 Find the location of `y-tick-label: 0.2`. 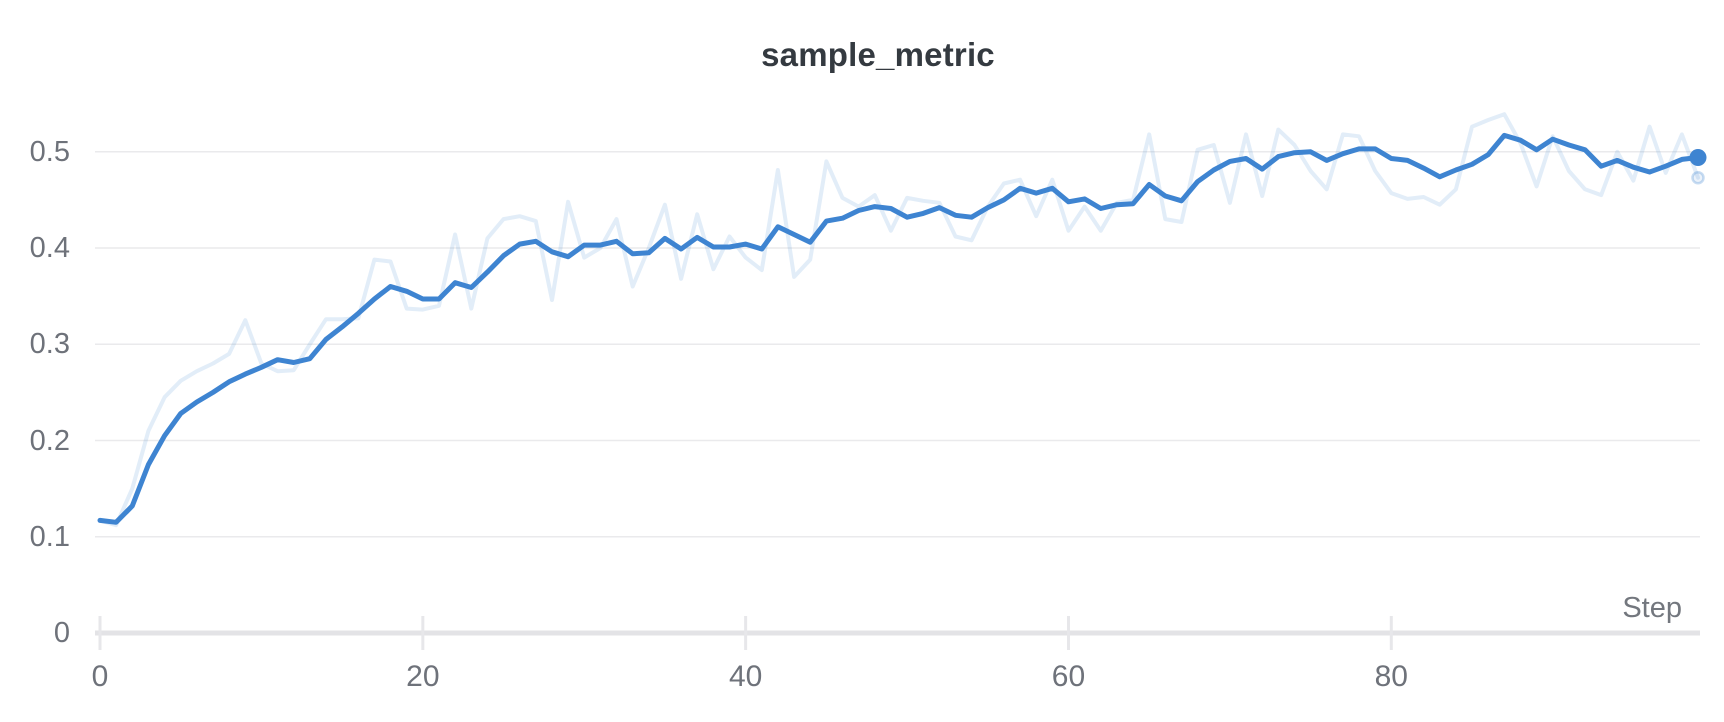

y-tick-label: 0.2 is located at coordinates (49, 440).